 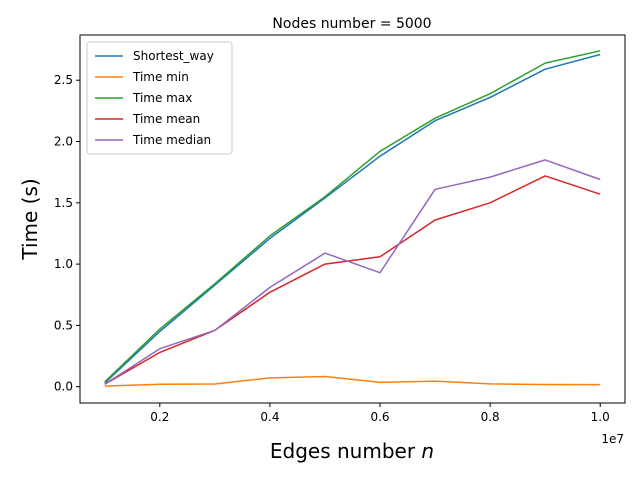 What do you see at coordinates (160, 77) in the screenshot?
I see `legend-entry: Time min` at bounding box center [160, 77].